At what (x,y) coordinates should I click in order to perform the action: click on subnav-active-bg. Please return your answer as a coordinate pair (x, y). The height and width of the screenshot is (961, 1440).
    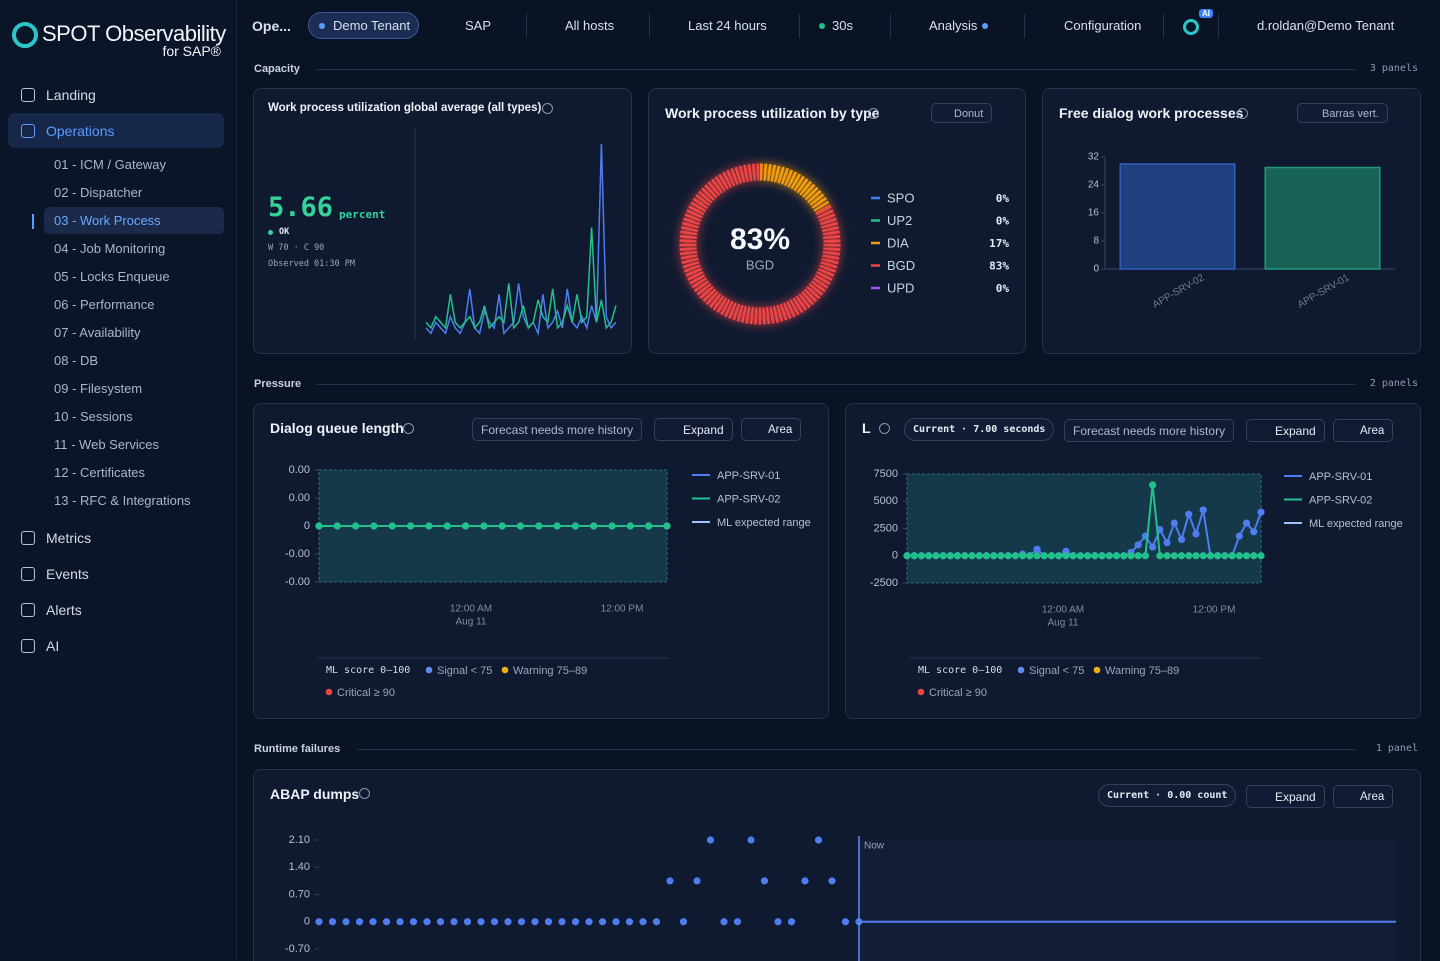
    Looking at the image, I should click on (134, 220).